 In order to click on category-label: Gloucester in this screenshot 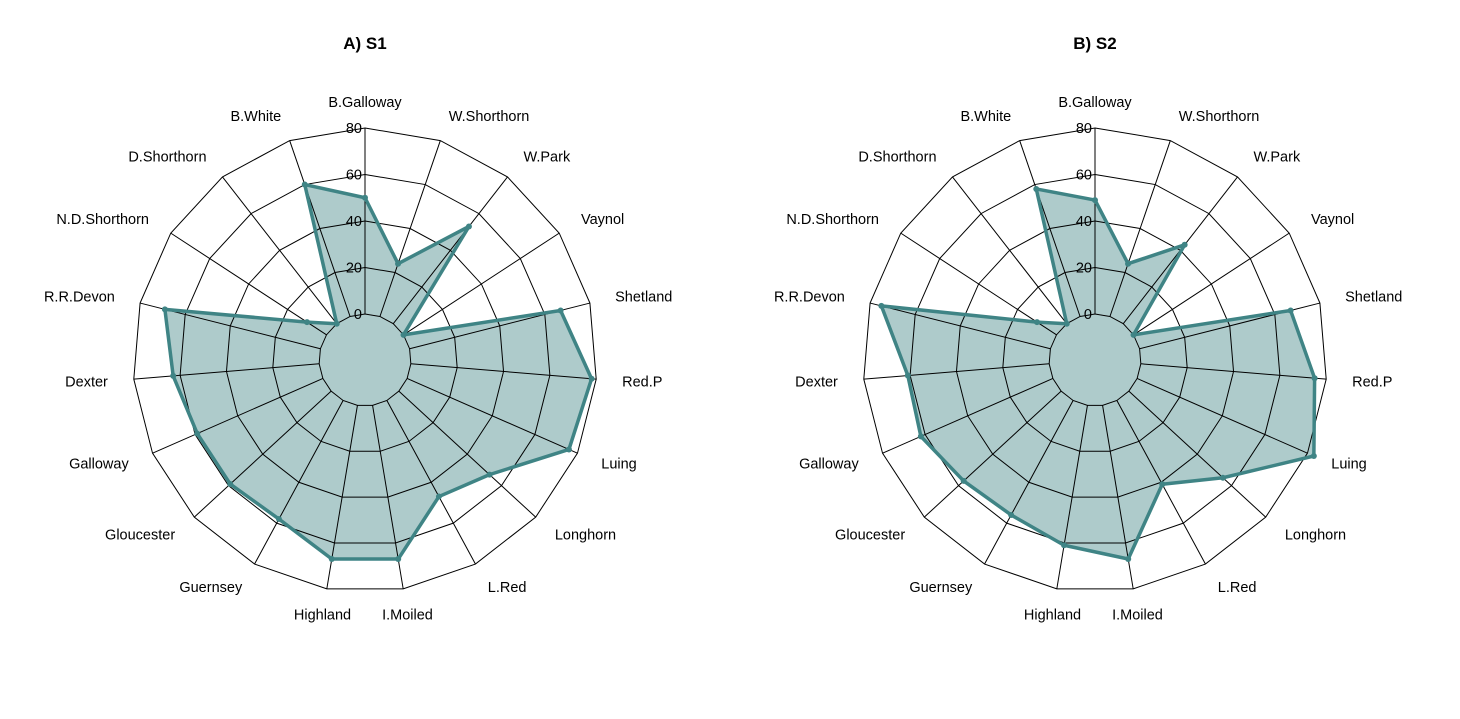, I will do `click(140, 536)`.